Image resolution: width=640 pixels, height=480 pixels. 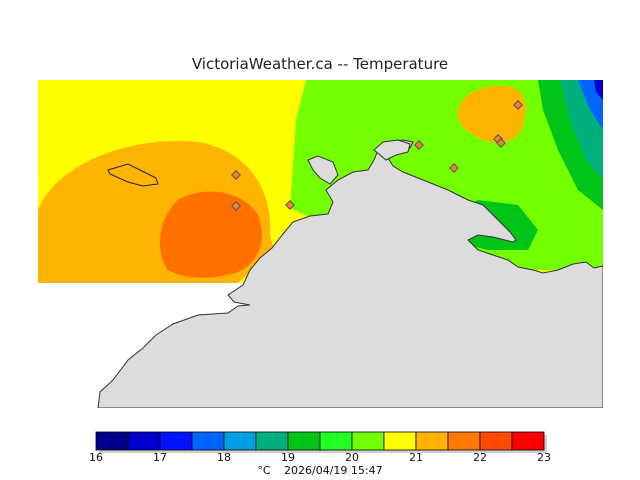 What do you see at coordinates (323, 170) in the screenshot?
I see `strait-land` at bounding box center [323, 170].